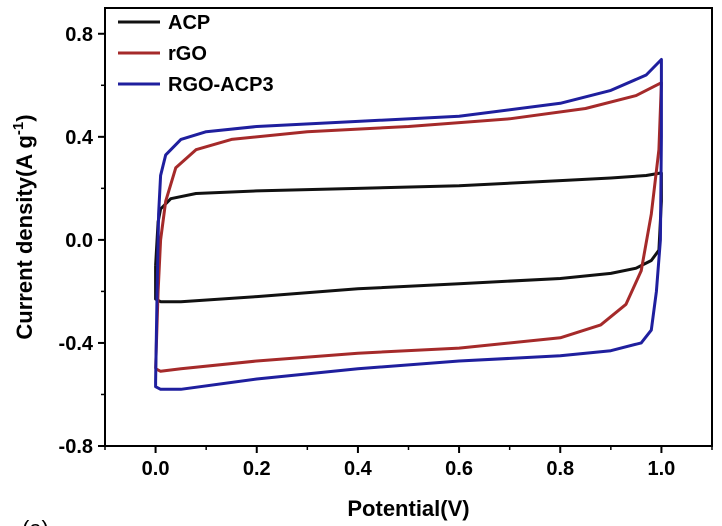  Describe the element at coordinates (358, 469) in the screenshot. I see `x-tick-label: 0.4` at that location.